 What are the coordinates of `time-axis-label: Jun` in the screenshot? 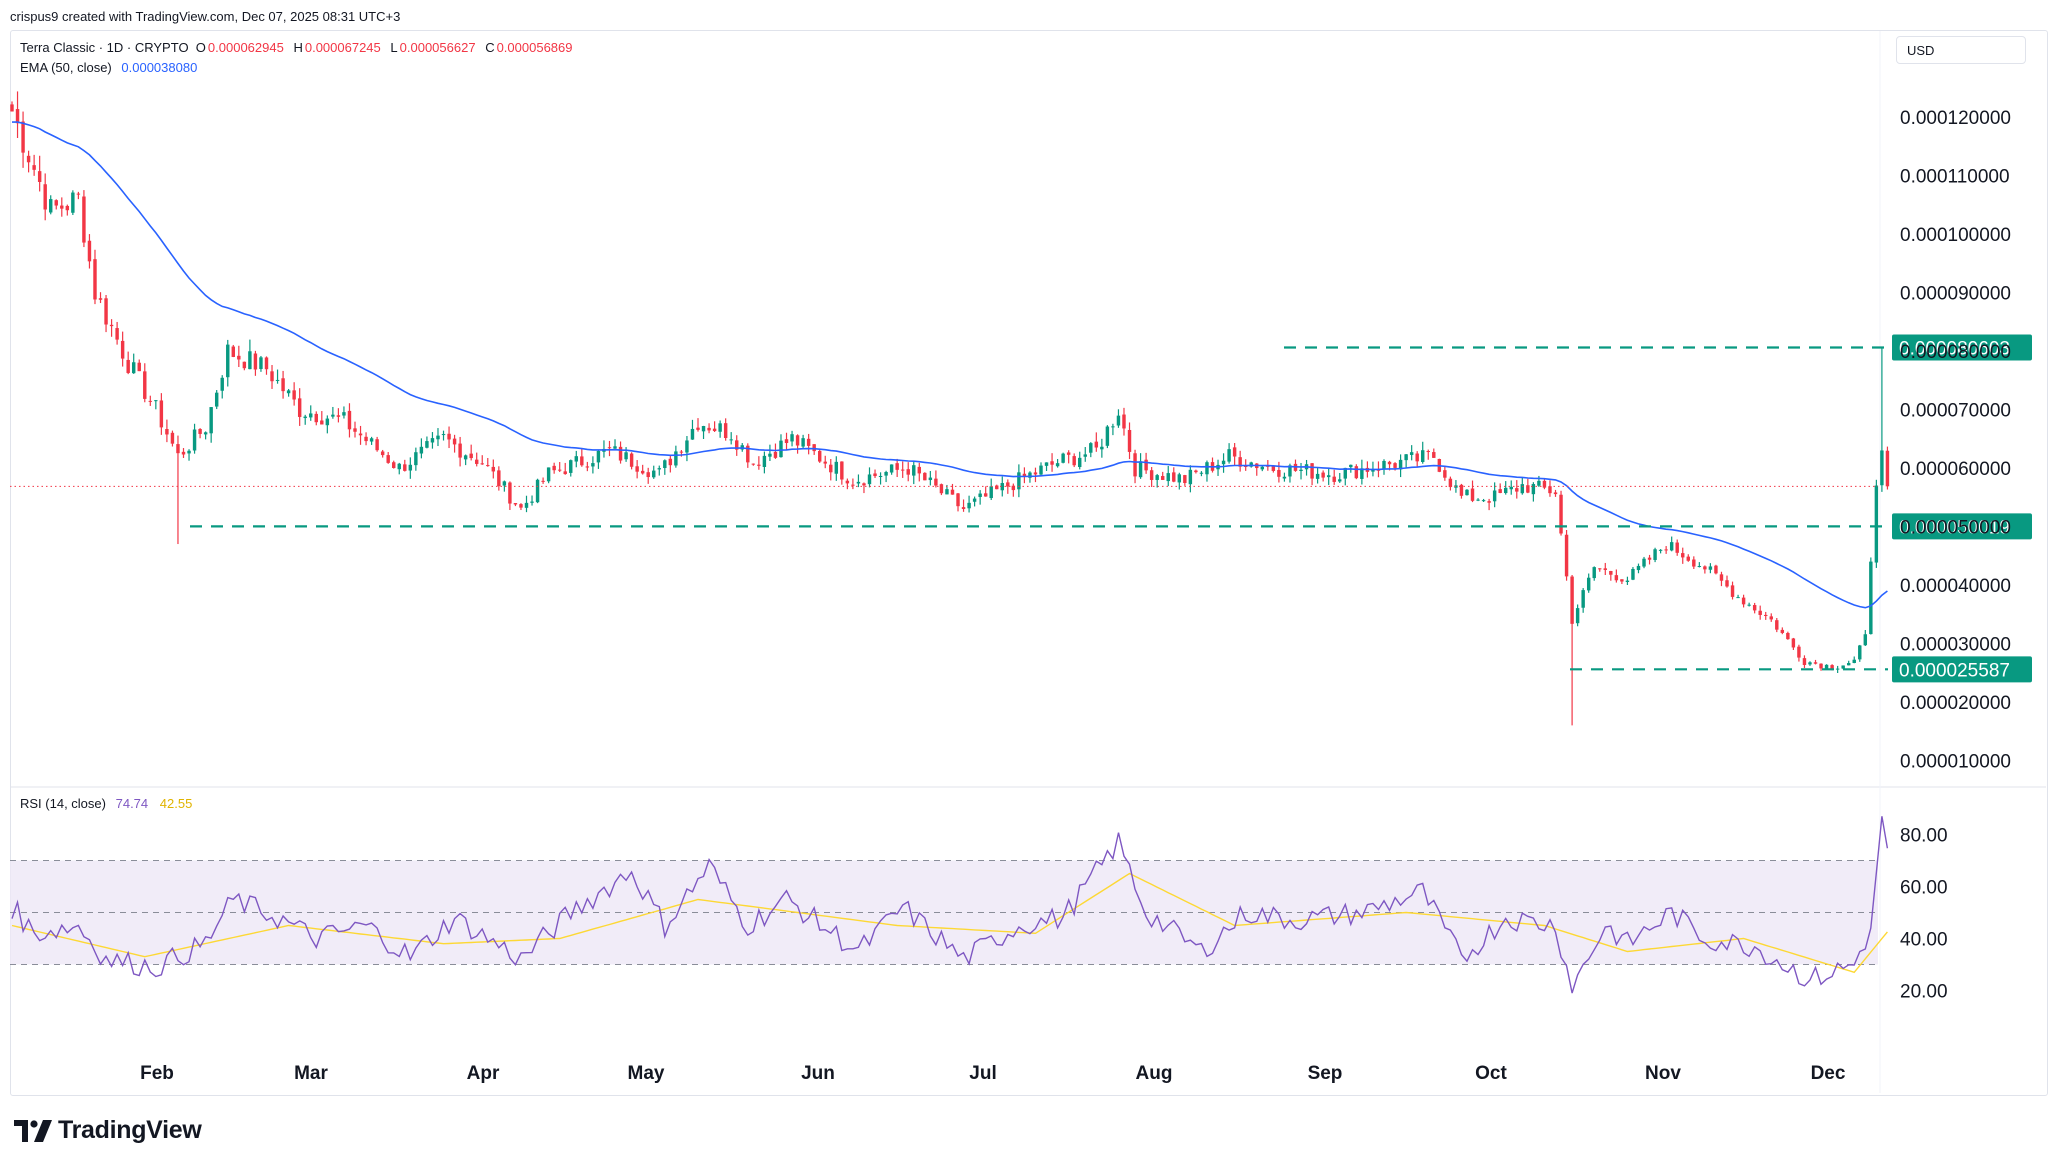 It's located at (818, 1073).